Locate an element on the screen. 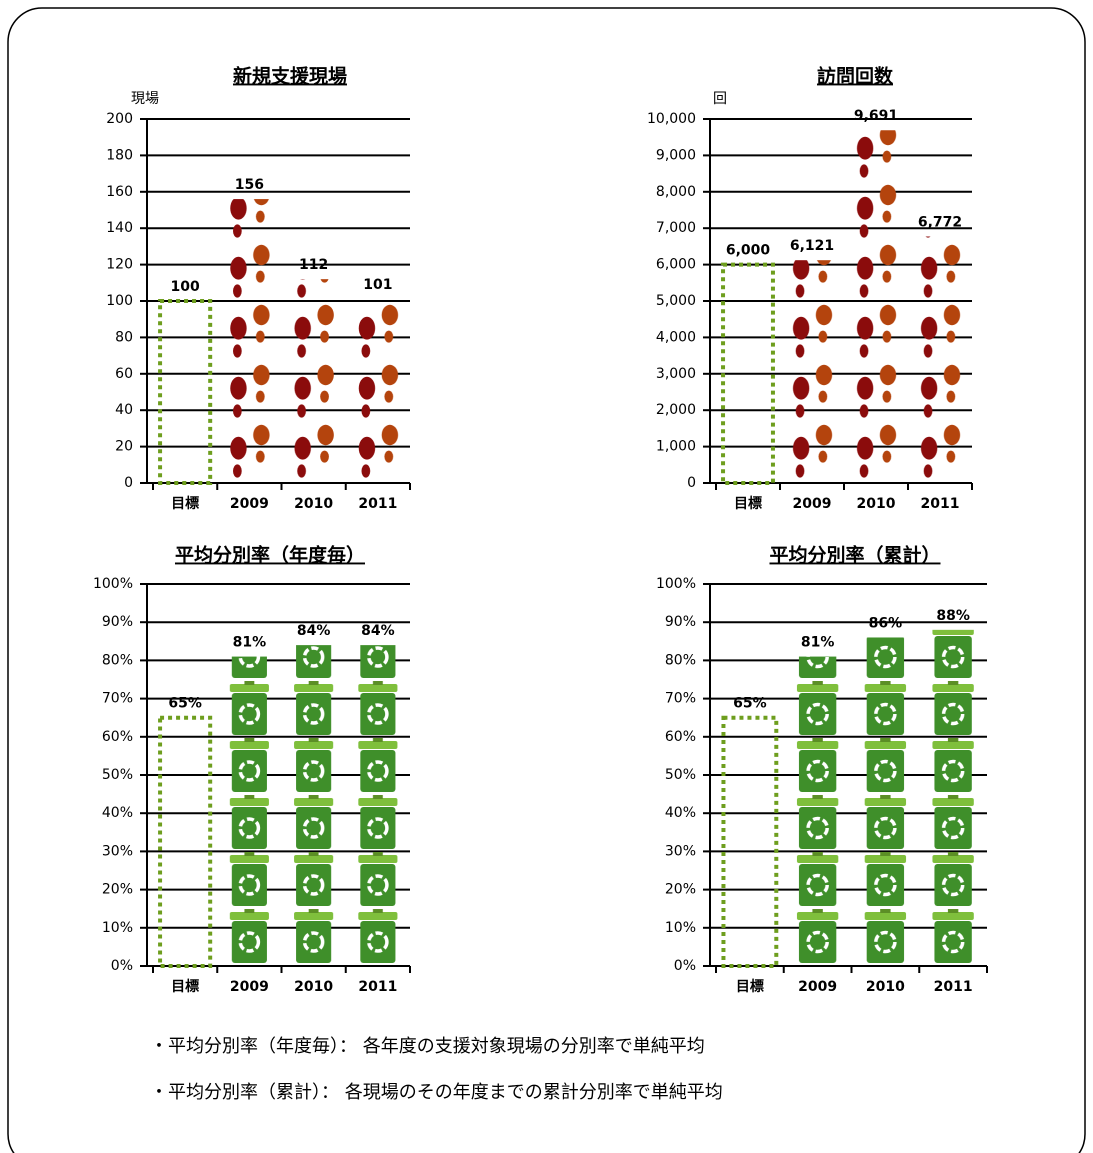 Image resolution: width=1093 pixels, height=1153 pixels. value-label: 101 is located at coordinates (377, 285).